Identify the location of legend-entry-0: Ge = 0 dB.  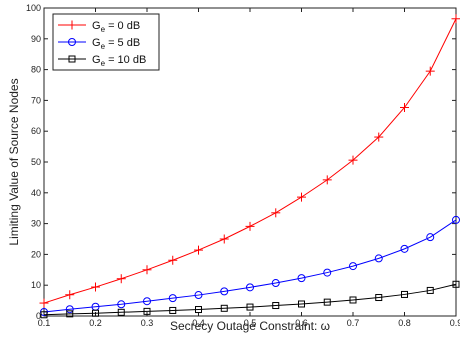
(99, 27).